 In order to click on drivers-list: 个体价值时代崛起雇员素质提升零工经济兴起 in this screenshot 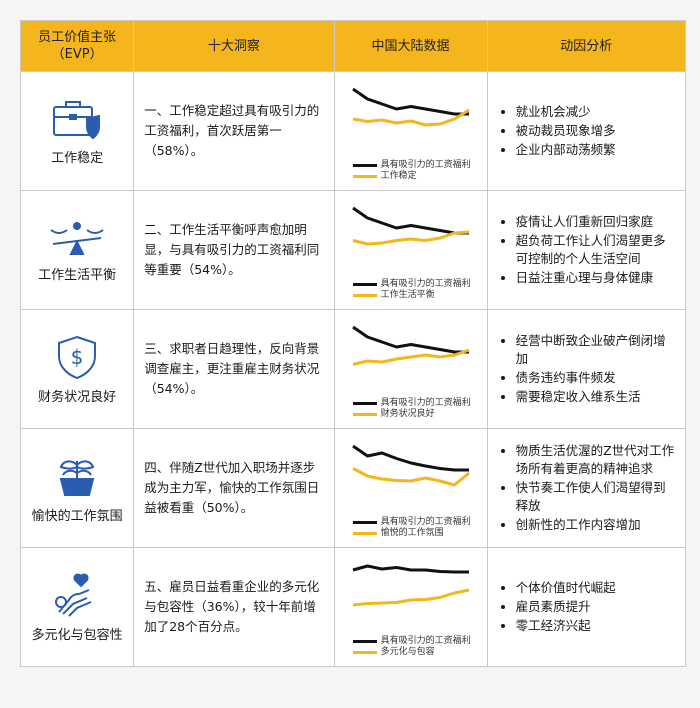, I will do `click(586, 607)`.